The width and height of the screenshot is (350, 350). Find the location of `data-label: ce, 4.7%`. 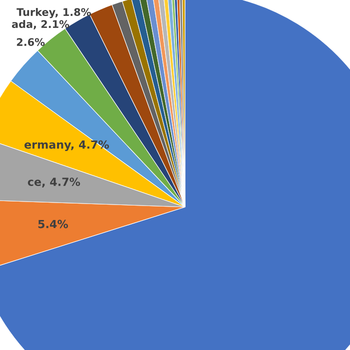

data-label: ce, 4.7% is located at coordinates (54, 183).